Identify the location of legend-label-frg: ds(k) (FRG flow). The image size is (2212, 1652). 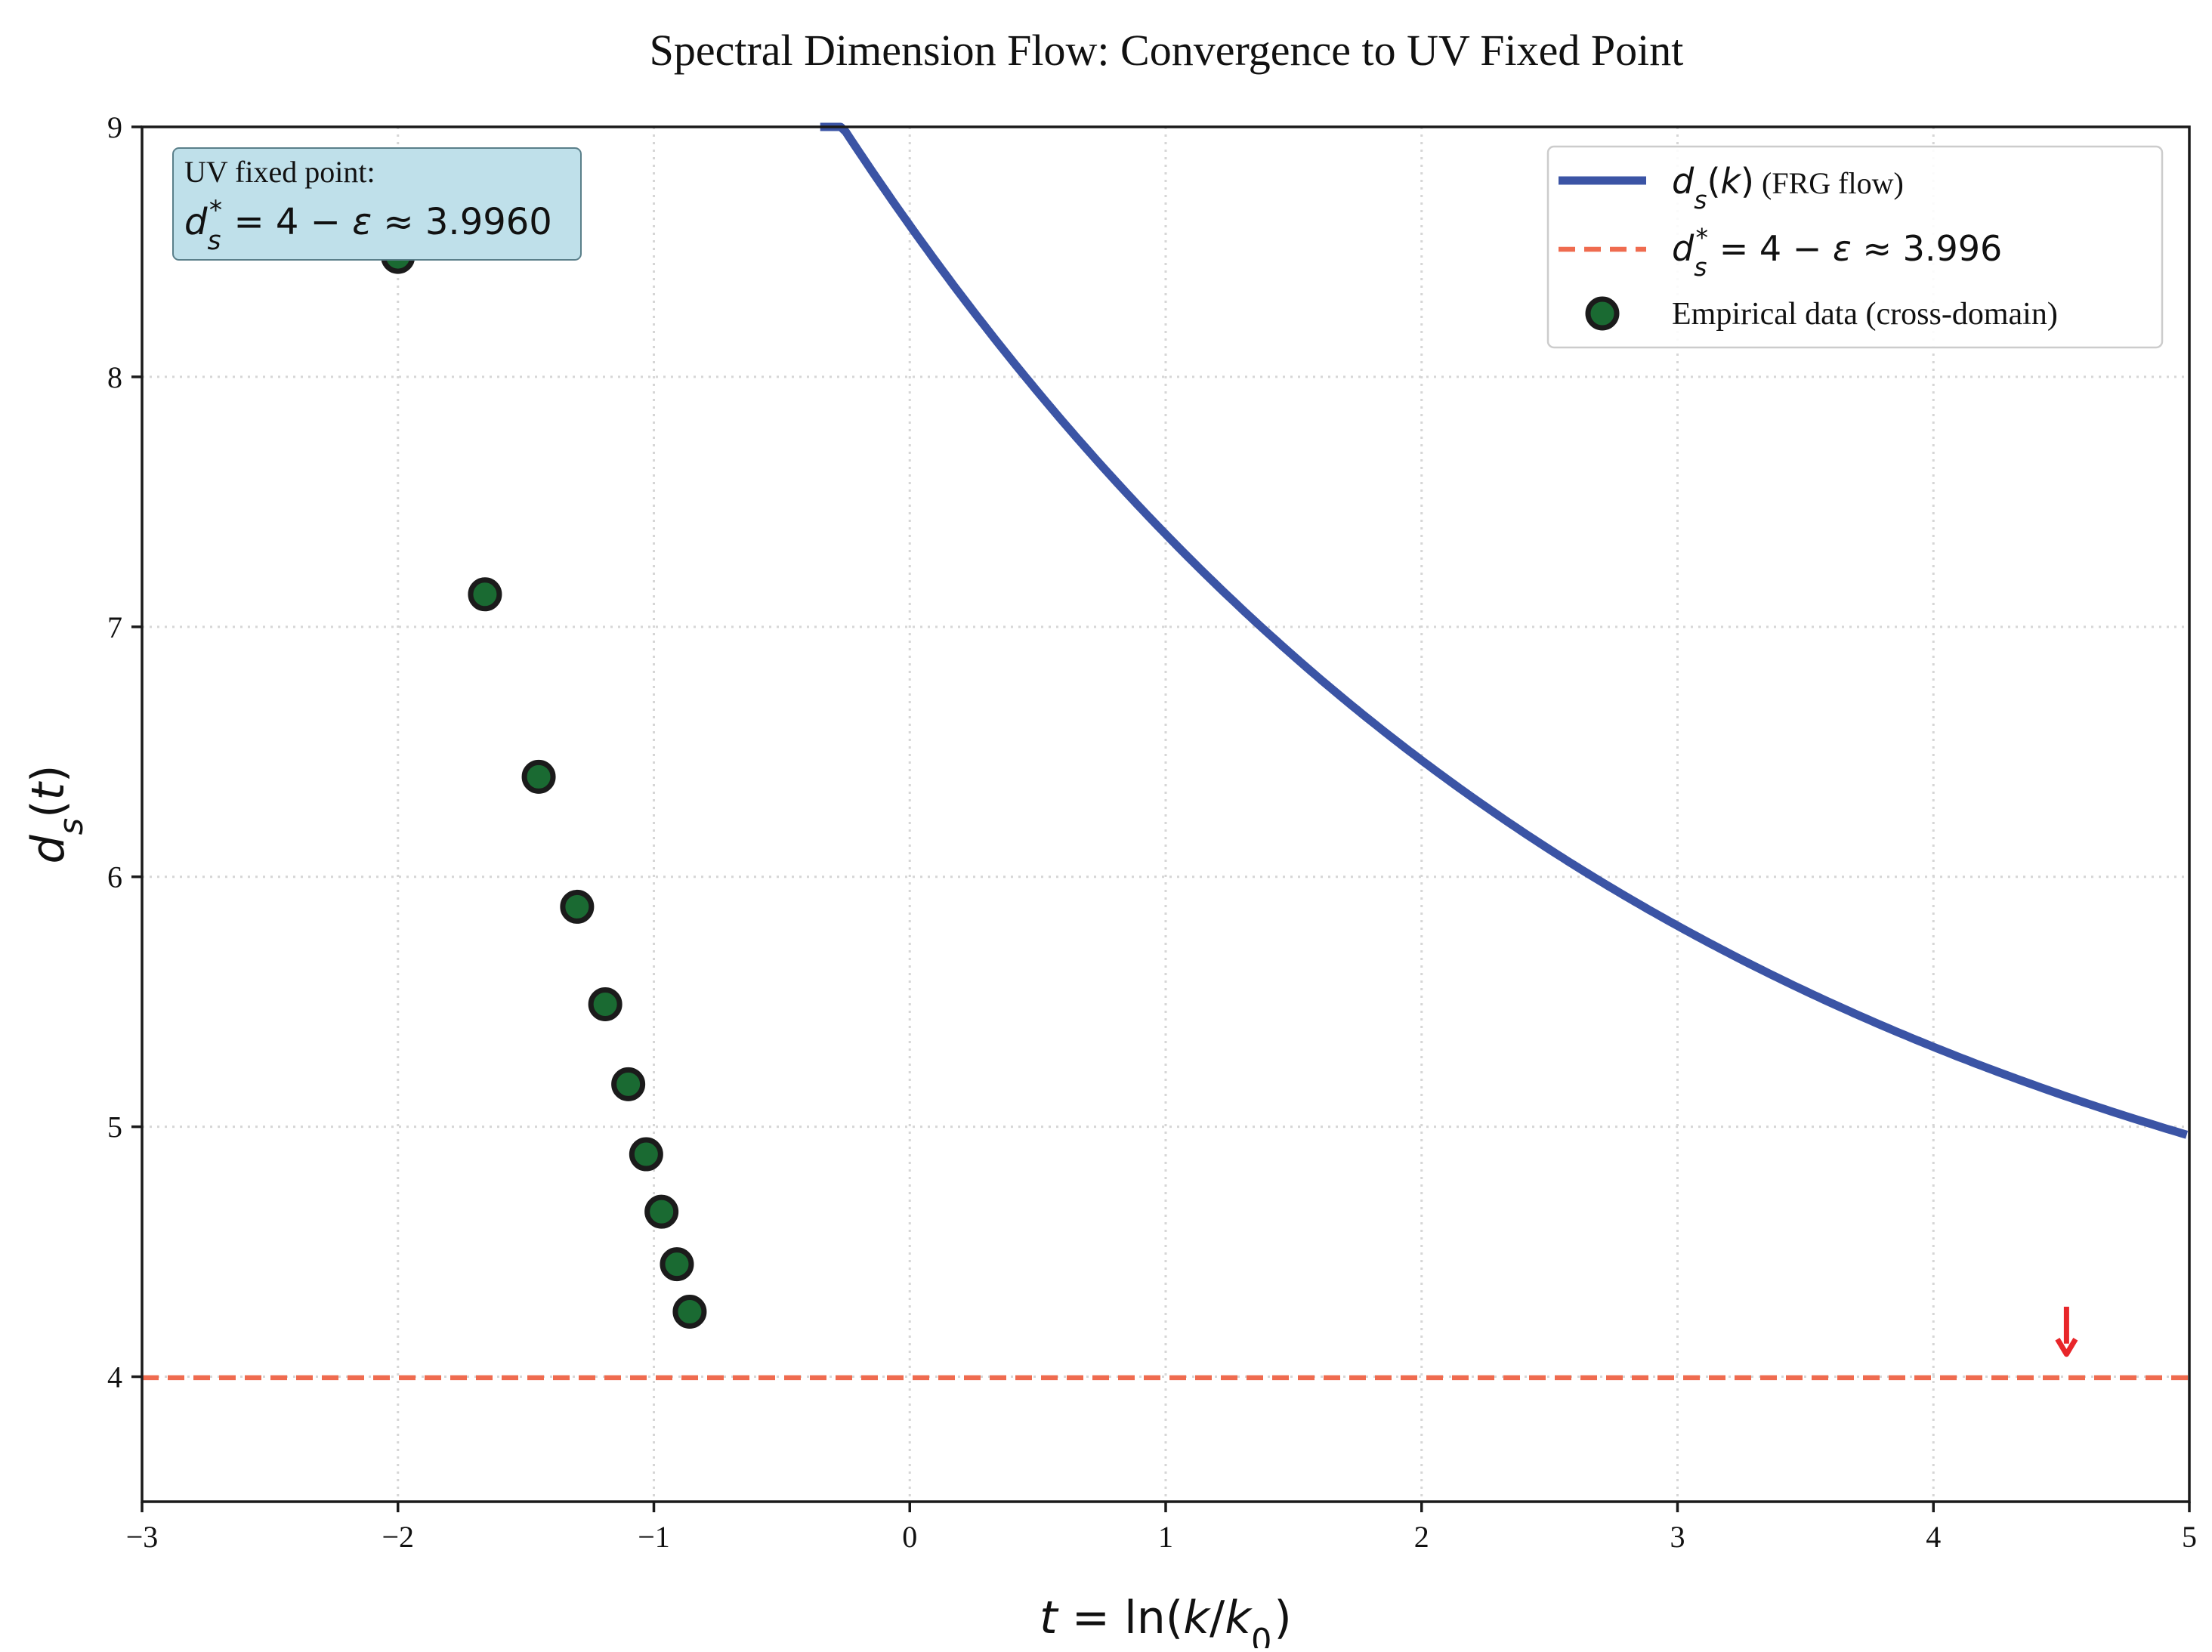
(1788, 188).